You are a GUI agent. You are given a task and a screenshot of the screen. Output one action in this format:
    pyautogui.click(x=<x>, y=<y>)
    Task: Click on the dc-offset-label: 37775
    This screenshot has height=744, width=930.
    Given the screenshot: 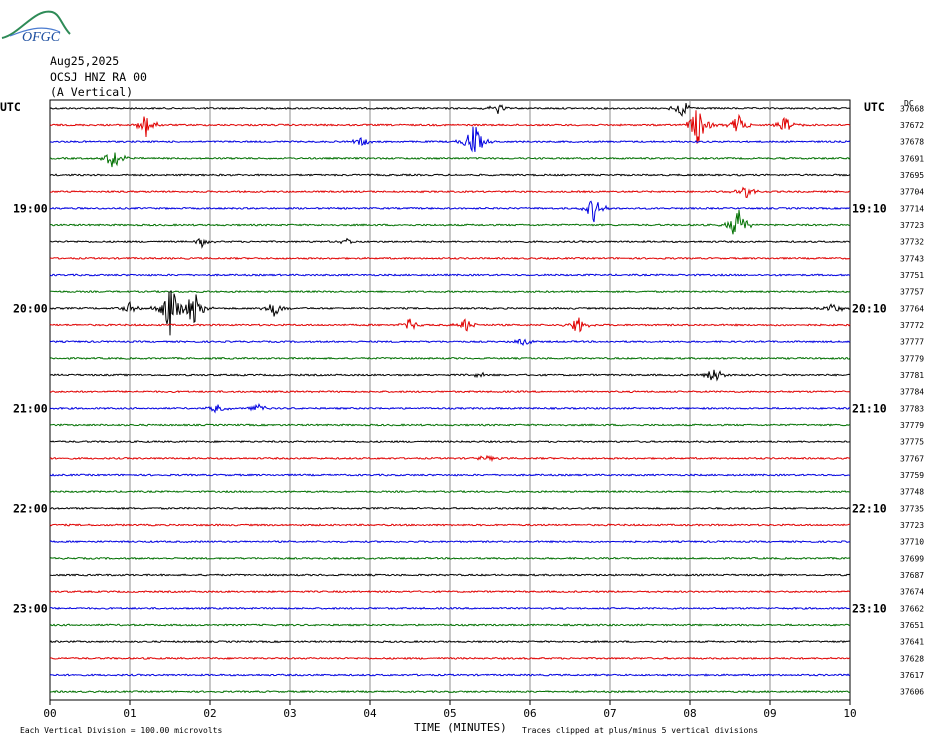 What is the action you would take?
    pyautogui.click(x=912, y=442)
    